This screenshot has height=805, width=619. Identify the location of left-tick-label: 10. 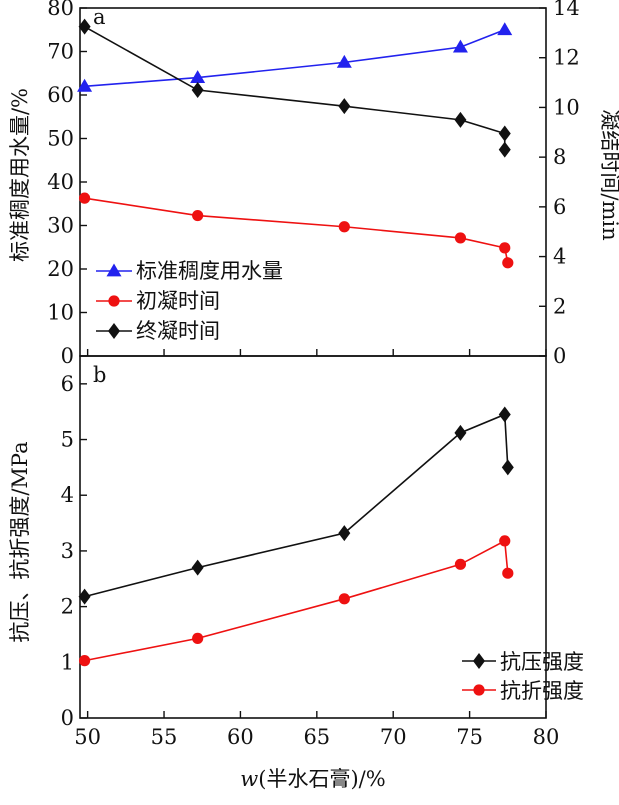
(60, 313).